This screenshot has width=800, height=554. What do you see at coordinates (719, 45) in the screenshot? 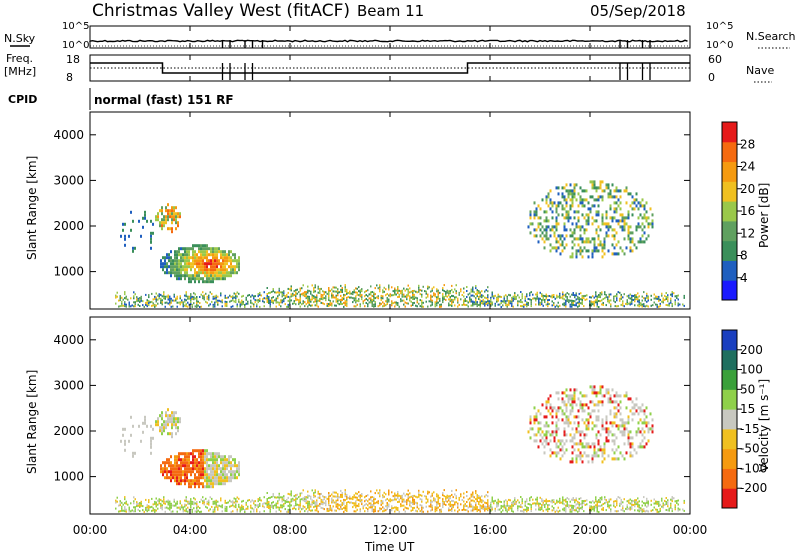
I see `noise-tick-right-bottom: 10^0` at bounding box center [719, 45].